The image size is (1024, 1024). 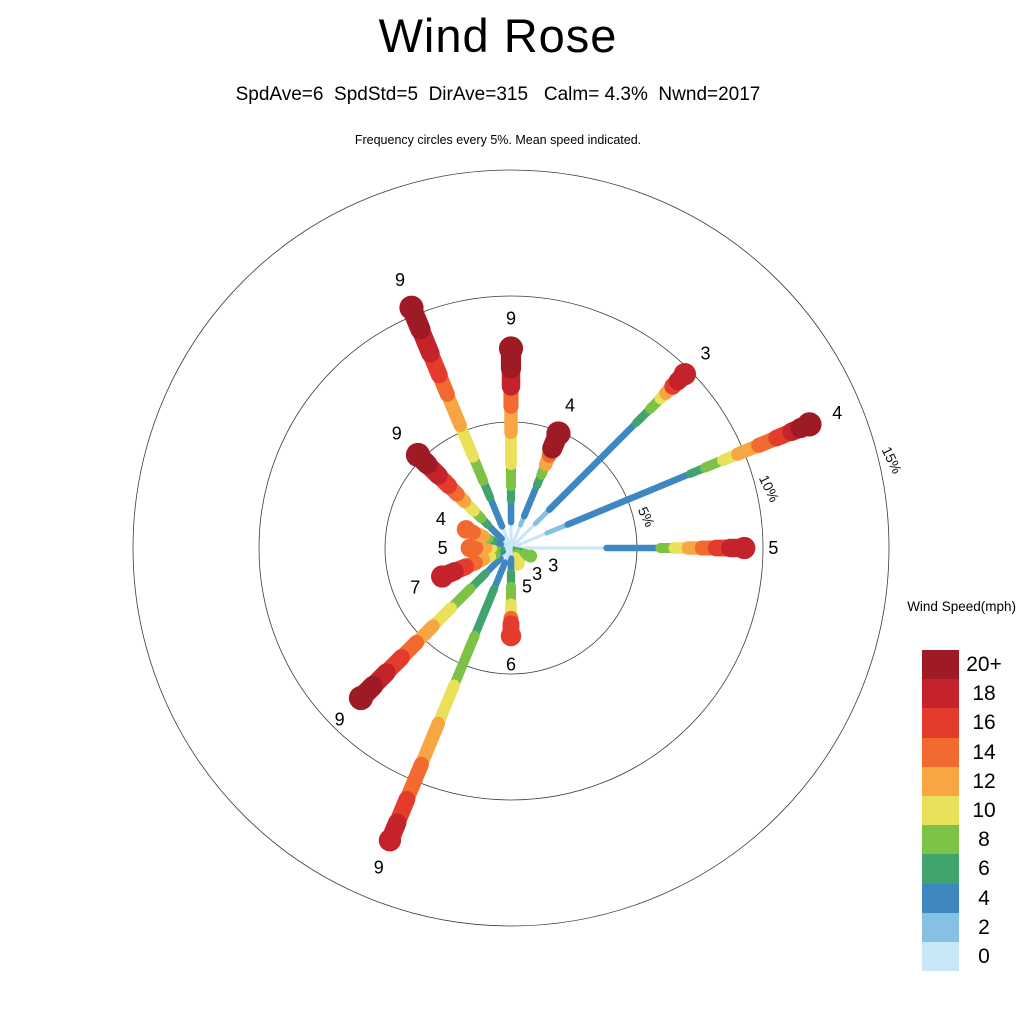 I want to click on legend-label: 14, so click(x=984, y=752).